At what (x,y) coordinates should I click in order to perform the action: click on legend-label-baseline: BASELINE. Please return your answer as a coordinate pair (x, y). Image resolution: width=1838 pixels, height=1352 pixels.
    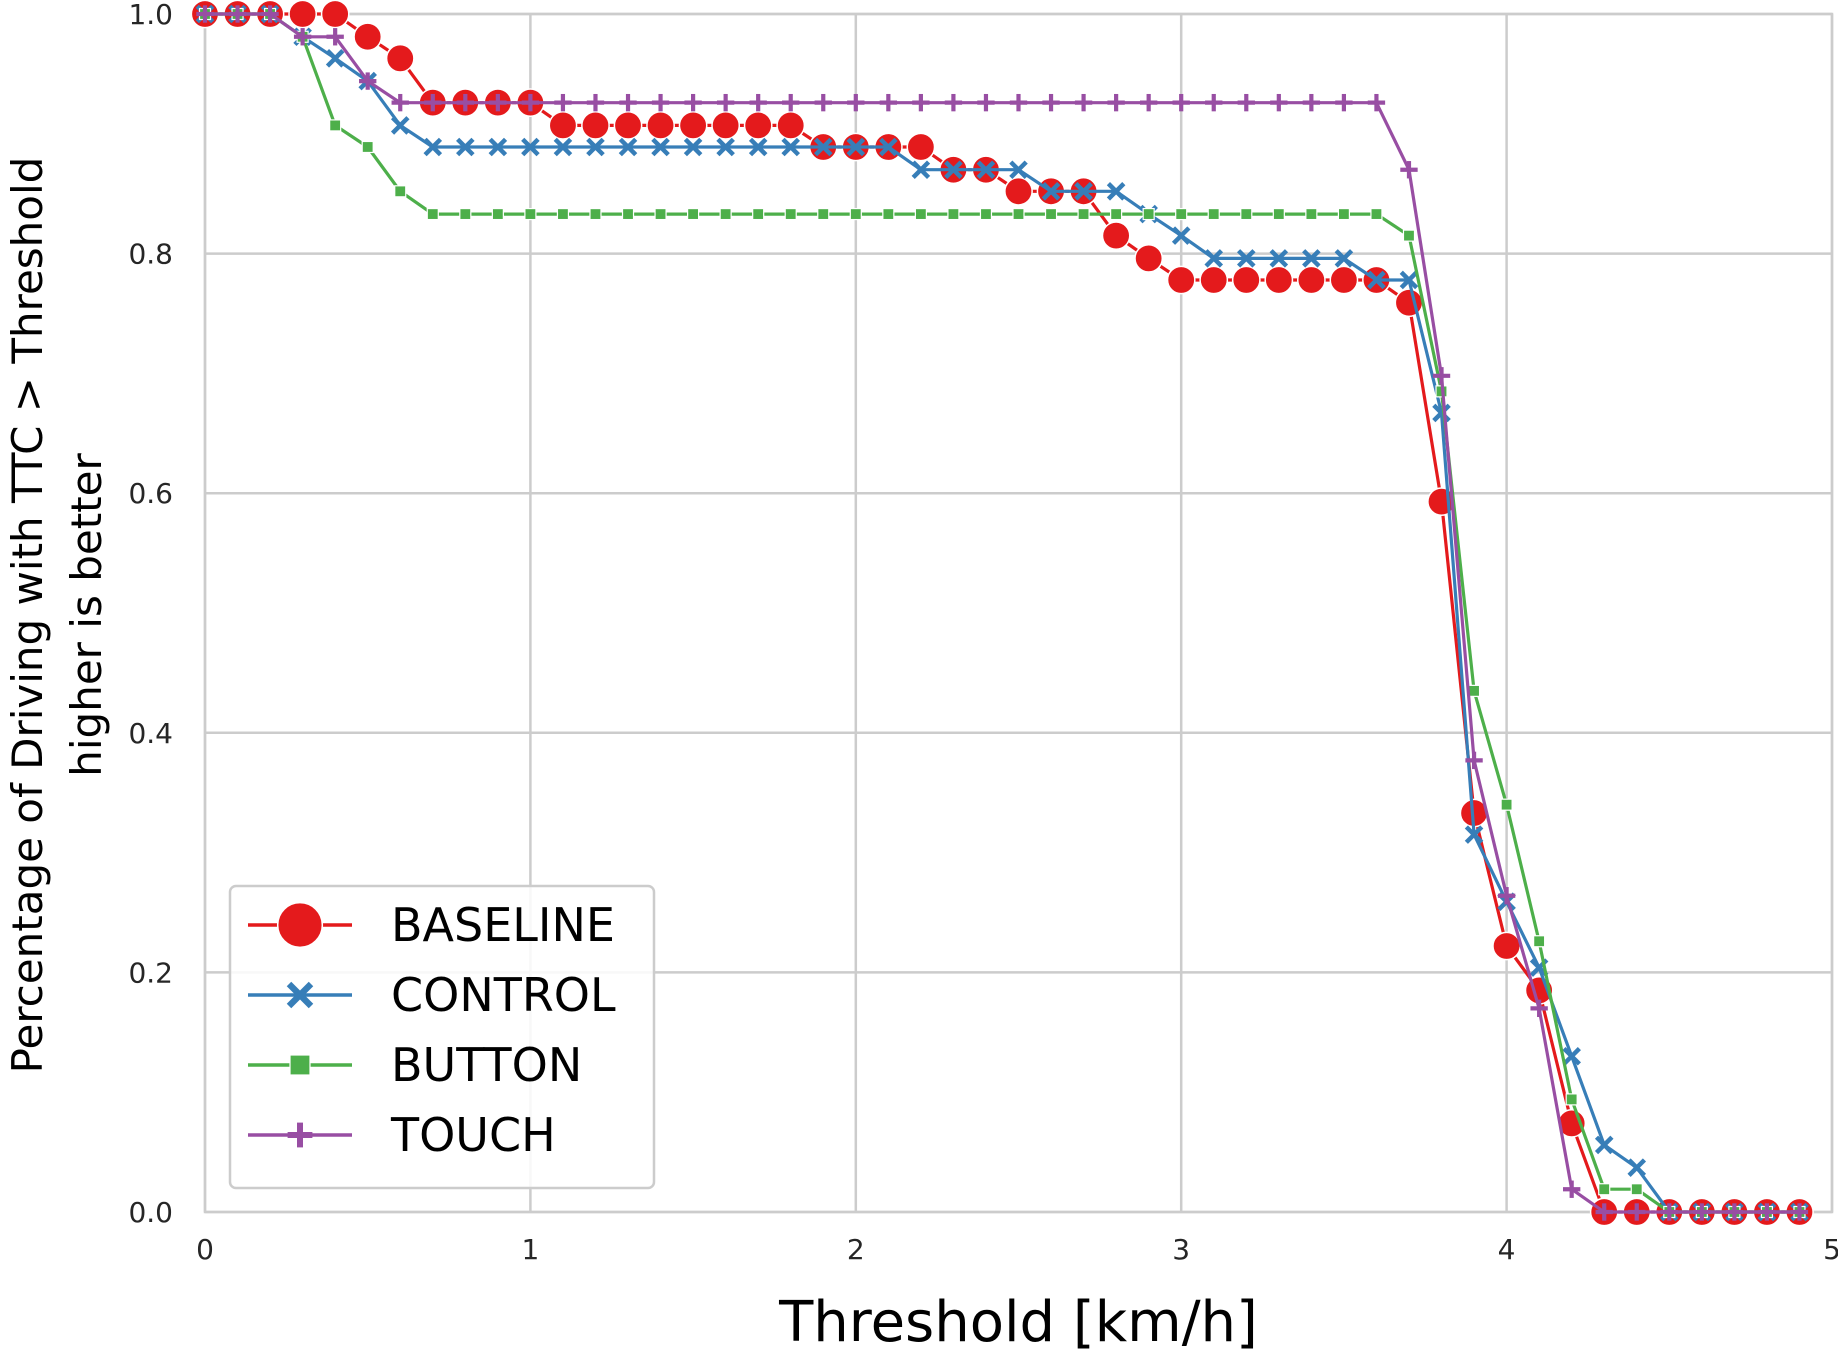
    Looking at the image, I should click on (503, 925).